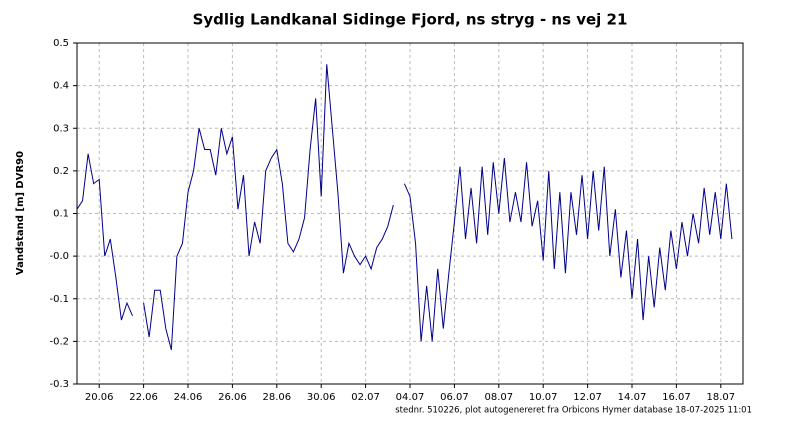  What do you see at coordinates (632, 397) in the screenshot?
I see `x-tick-label: 14.07` at bounding box center [632, 397].